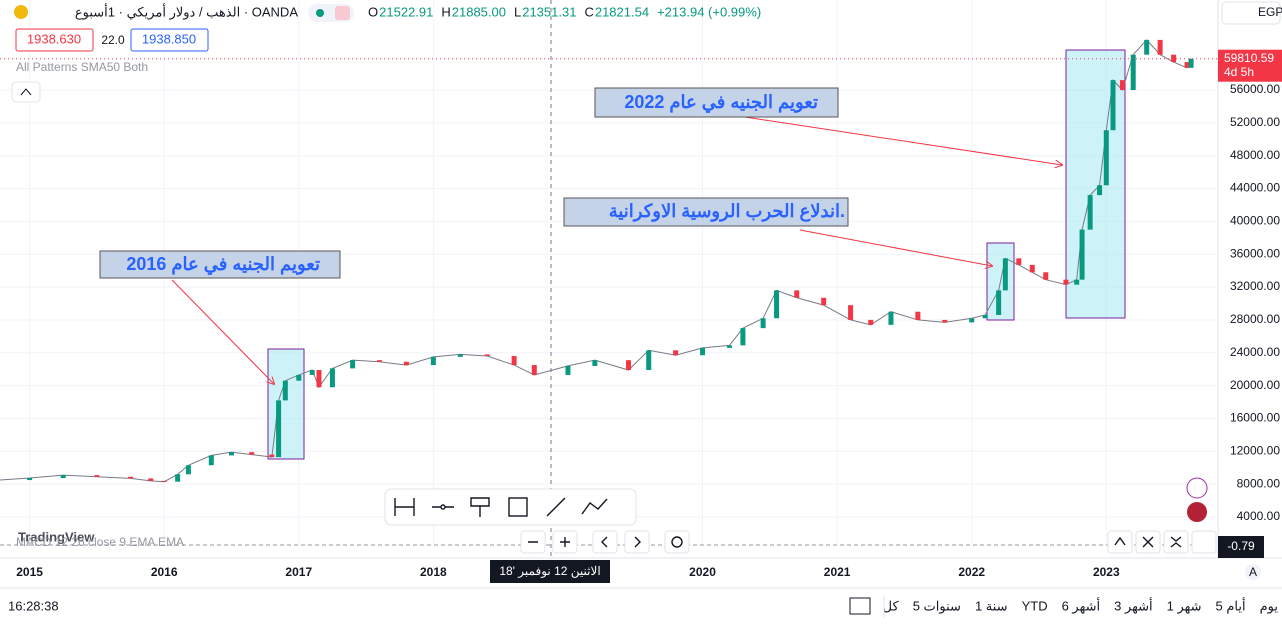 The image size is (1282, 626). I want to click on annotation: تعويم الجنيه في عام 2022, so click(721, 102).